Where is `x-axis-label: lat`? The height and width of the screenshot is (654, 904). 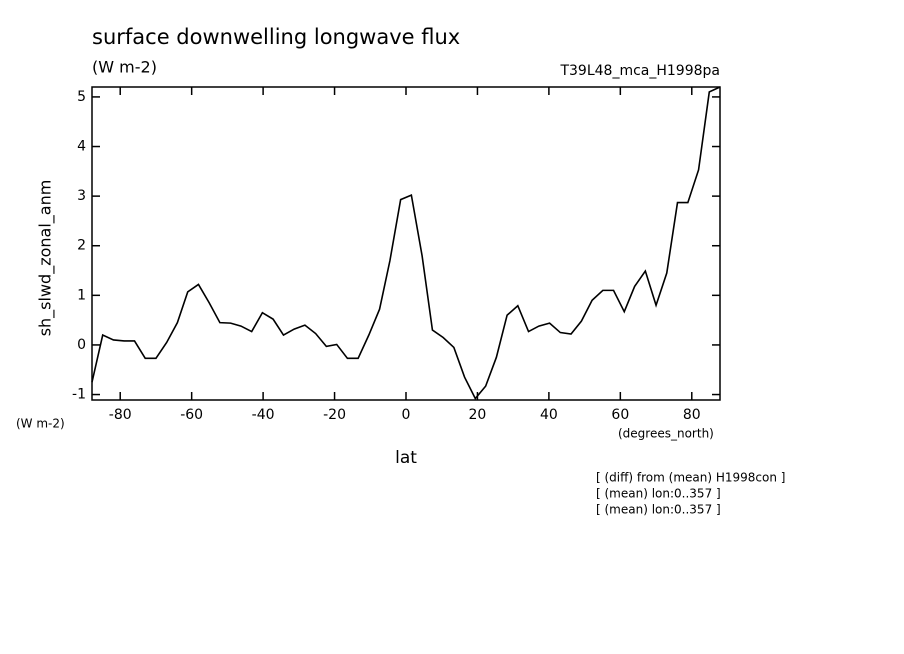
x-axis-label: lat is located at coordinates (406, 458).